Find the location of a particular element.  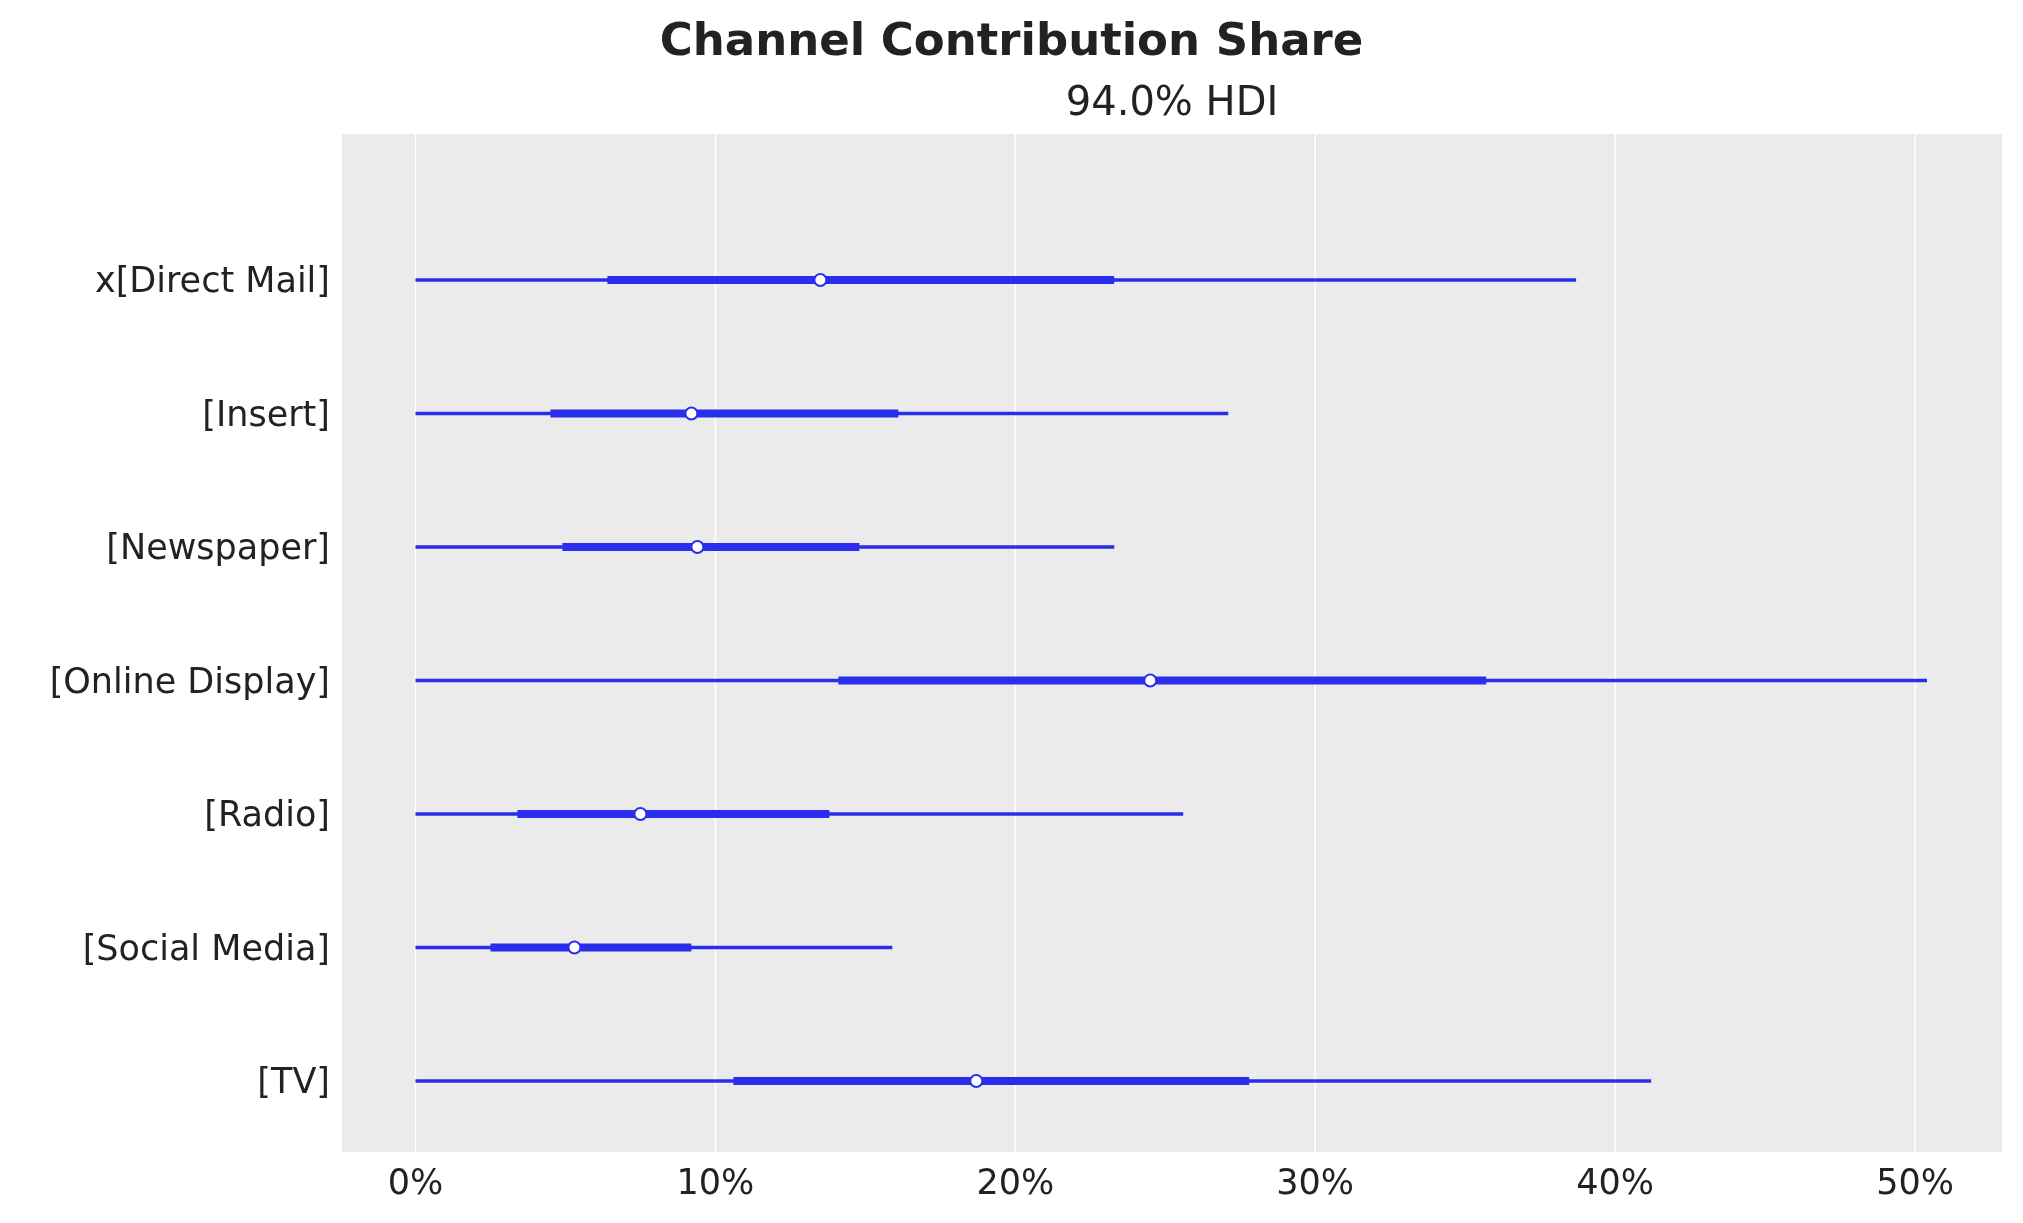

x-tick-label: 10% is located at coordinates (715, 1182).